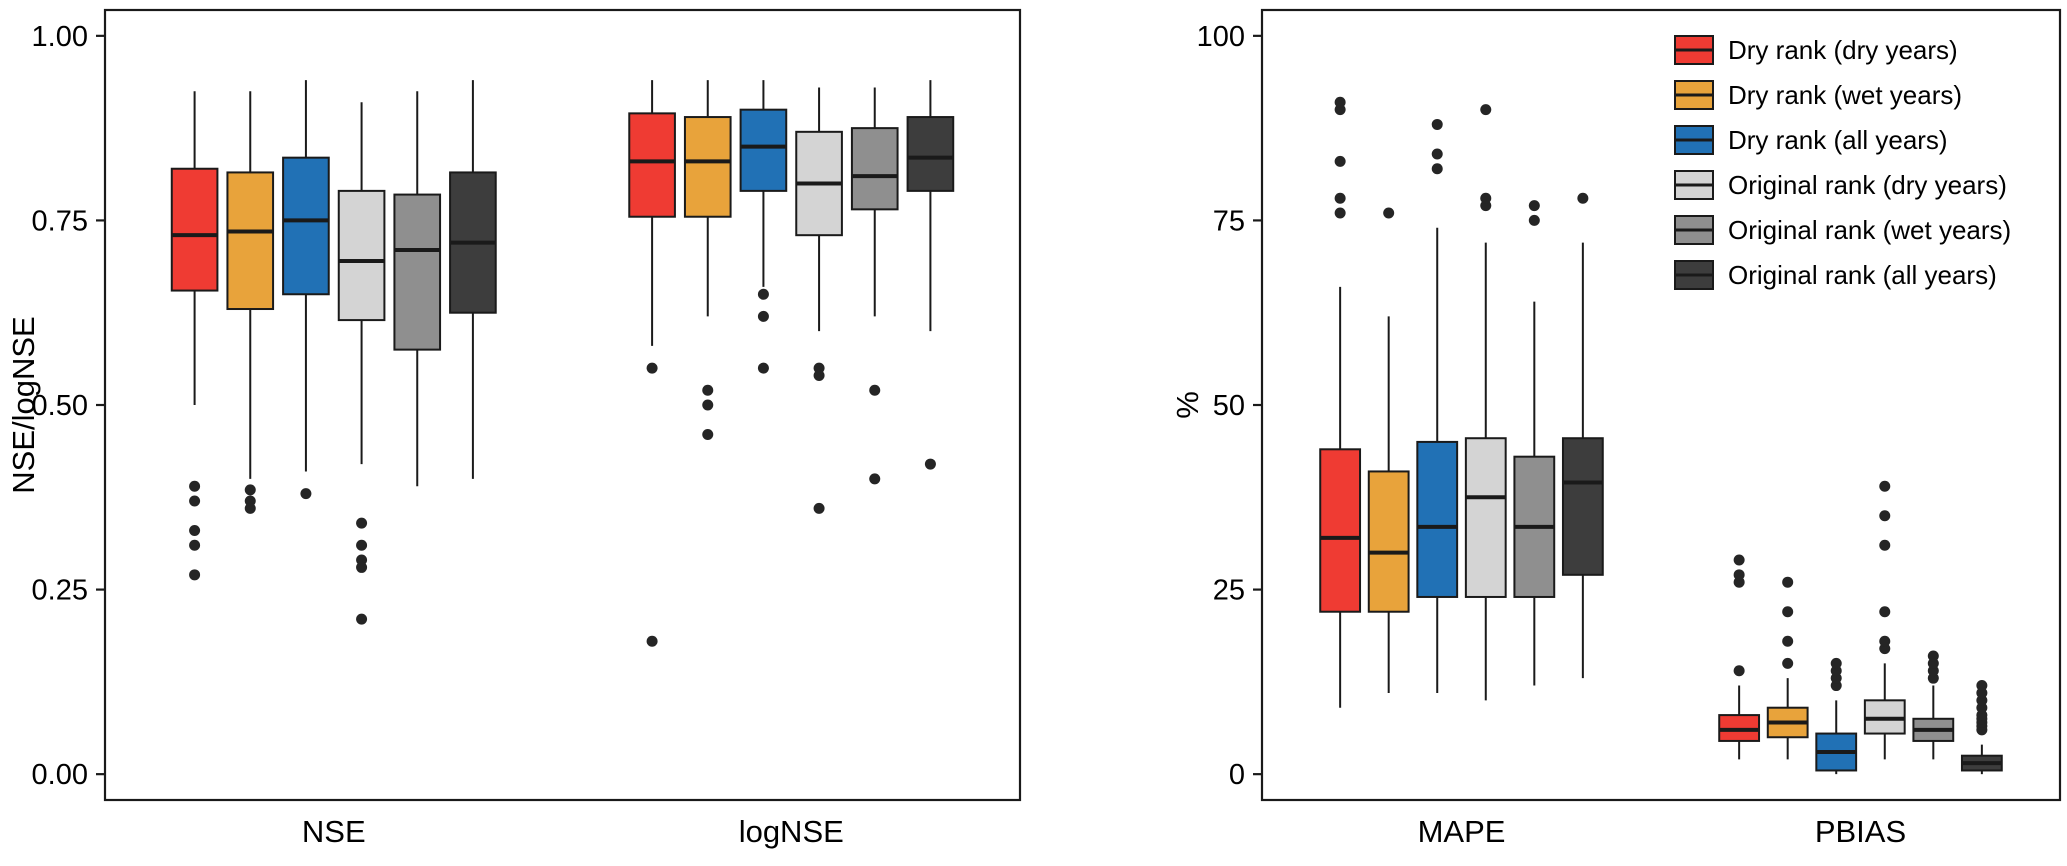 The width and height of the screenshot is (2067, 866). What do you see at coordinates (1187, 405) in the screenshot?
I see `y-axis-title: %` at bounding box center [1187, 405].